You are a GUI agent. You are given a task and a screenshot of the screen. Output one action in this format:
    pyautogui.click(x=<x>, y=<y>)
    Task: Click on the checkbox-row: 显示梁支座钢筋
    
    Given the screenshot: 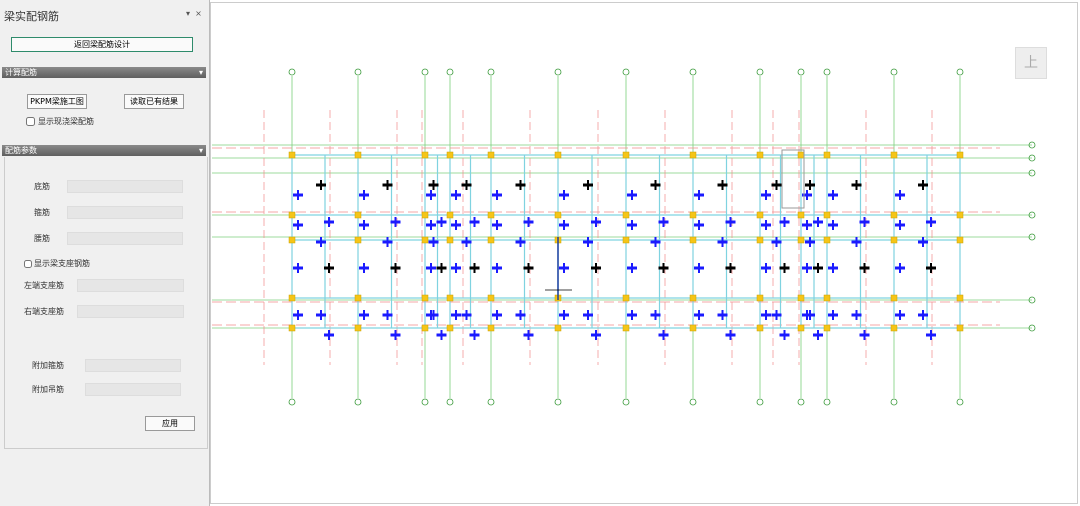 What is the action you would take?
    pyautogui.click(x=57, y=263)
    